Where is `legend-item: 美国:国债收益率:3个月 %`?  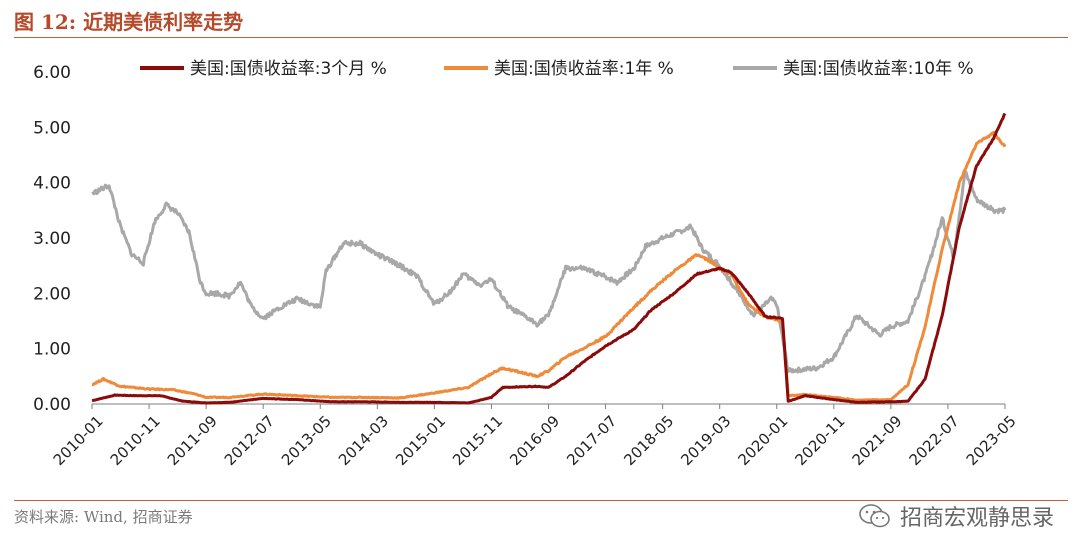
legend-item: 美国:国债收益率:3个月 % is located at coordinates (263, 69).